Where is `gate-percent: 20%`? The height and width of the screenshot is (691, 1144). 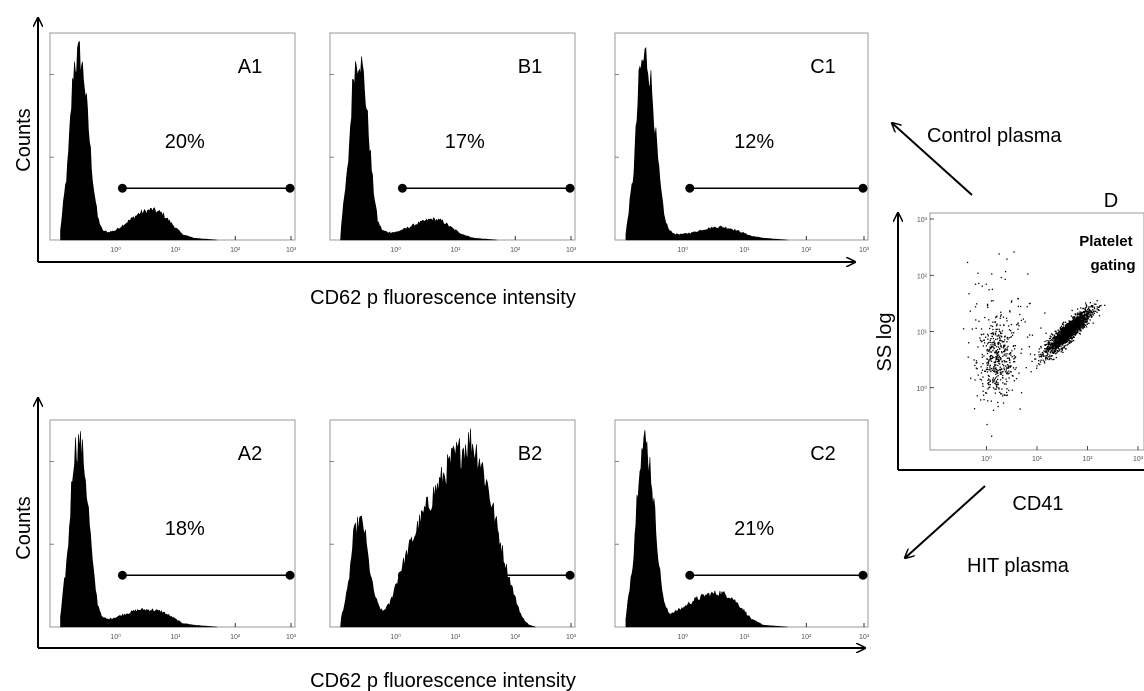
gate-percent: 20% is located at coordinates (185, 142).